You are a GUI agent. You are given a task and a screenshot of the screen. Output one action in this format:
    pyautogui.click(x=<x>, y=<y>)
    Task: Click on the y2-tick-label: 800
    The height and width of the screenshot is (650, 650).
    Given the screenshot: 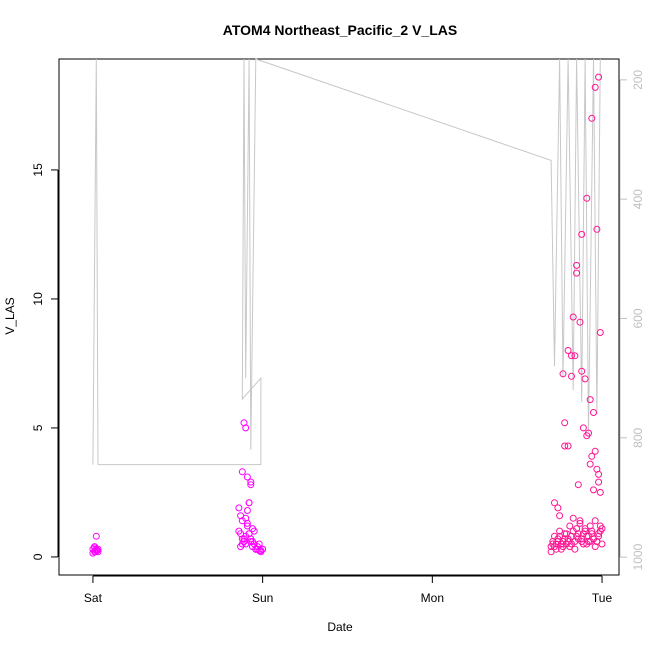 What is the action you would take?
    pyautogui.click(x=638, y=437)
    